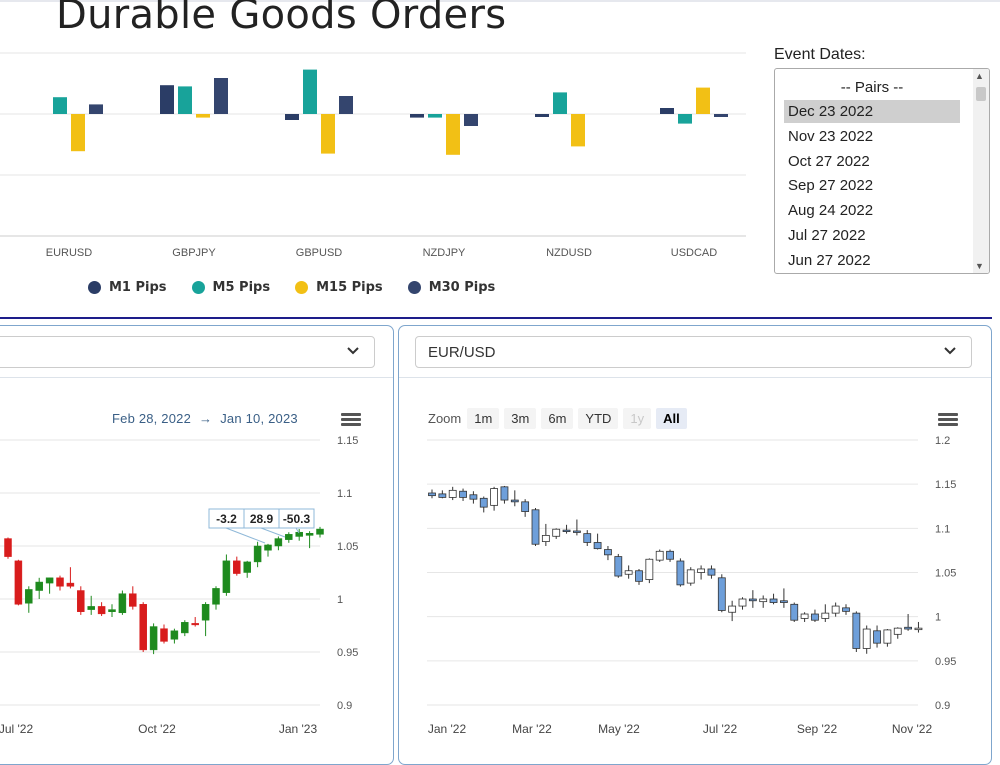  What do you see at coordinates (827, 235) in the screenshot?
I see `event-option: Jul 27 2022` at bounding box center [827, 235].